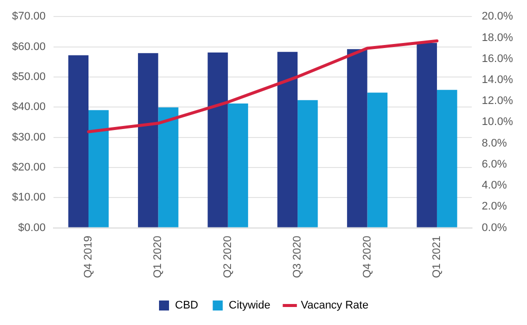 Image resolution: width=527 pixels, height=325 pixels. Describe the element at coordinates (495, 143) in the screenshot. I see `y2-tick-label: 8.0%` at that location.